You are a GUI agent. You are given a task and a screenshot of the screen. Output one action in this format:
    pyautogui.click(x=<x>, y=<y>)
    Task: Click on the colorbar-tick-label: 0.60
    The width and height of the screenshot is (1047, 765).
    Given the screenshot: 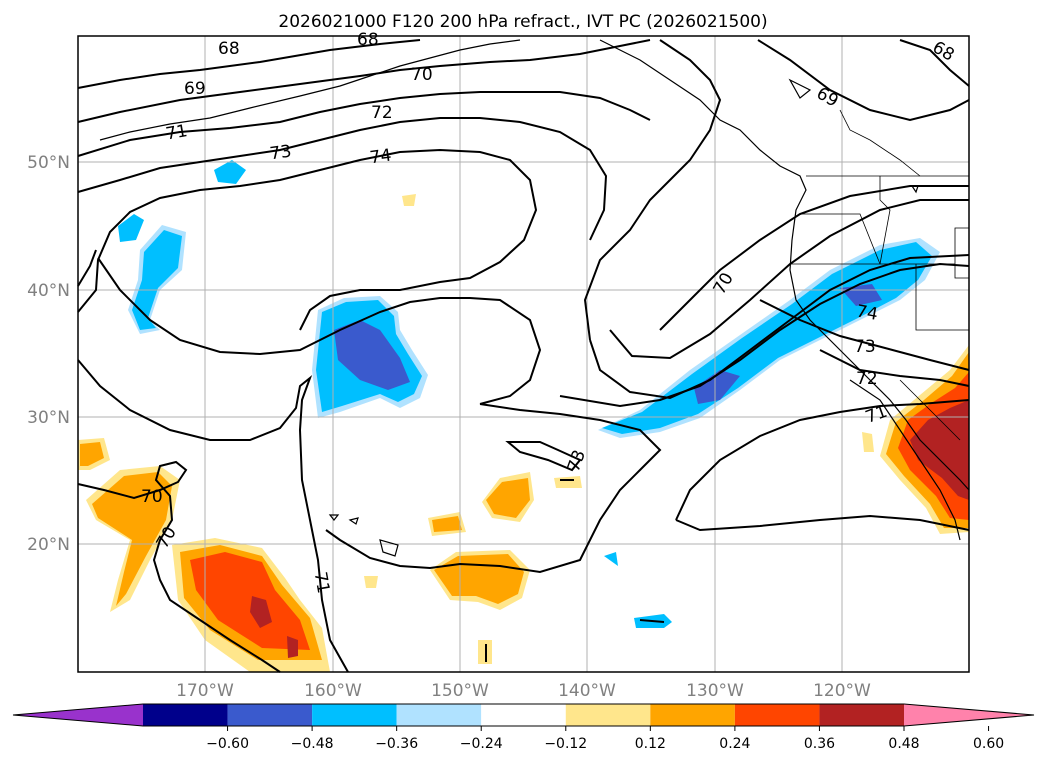 What is the action you would take?
    pyautogui.click(x=988, y=744)
    